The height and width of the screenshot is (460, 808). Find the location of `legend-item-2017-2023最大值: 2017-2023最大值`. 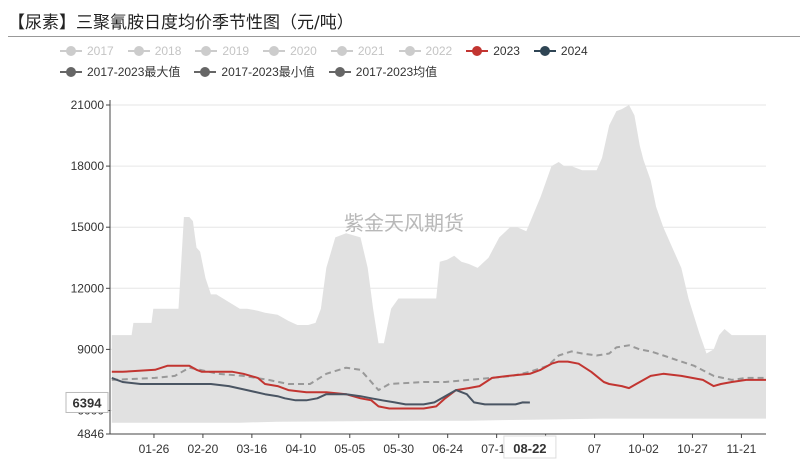

legend-item-2017-2023最大值: 2017-2023最大值 is located at coordinates (120, 71).